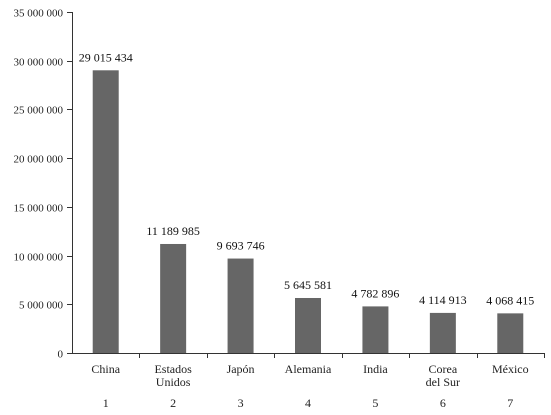 Image resolution: width=551 pixels, height=415 pixels. What do you see at coordinates (241, 403) in the screenshot?
I see `rank-label: 3` at bounding box center [241, 403].